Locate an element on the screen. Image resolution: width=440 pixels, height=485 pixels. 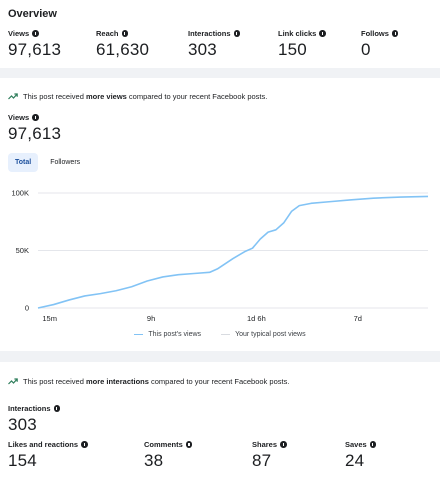
views-metric: Views 97,613 is located at coordinates (34, 128).